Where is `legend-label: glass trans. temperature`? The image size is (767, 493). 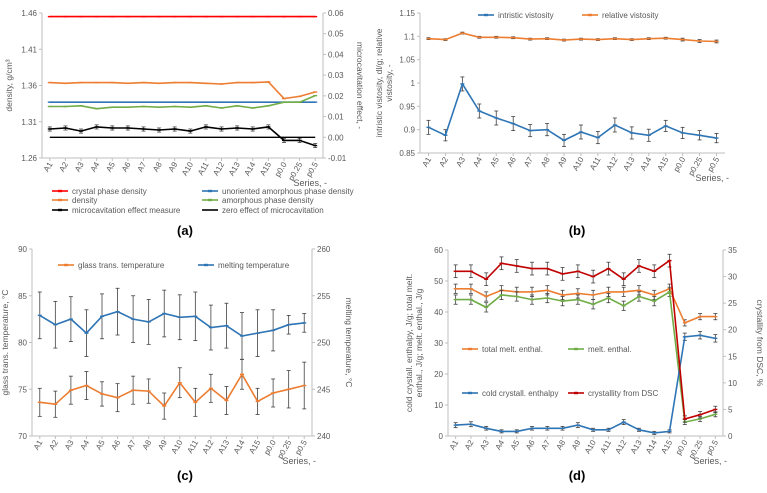 legend-label: glass trans. temperature is located at coordinates (121, 265).